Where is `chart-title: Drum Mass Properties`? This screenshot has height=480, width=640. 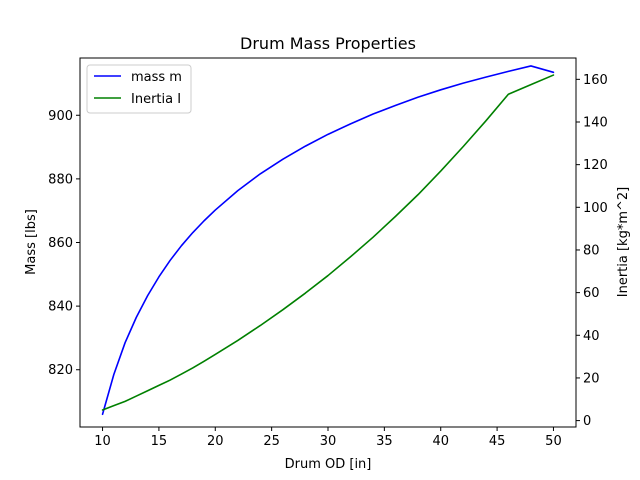 chart-title: Drum Mass Properties is located at coordinates (328, 43).